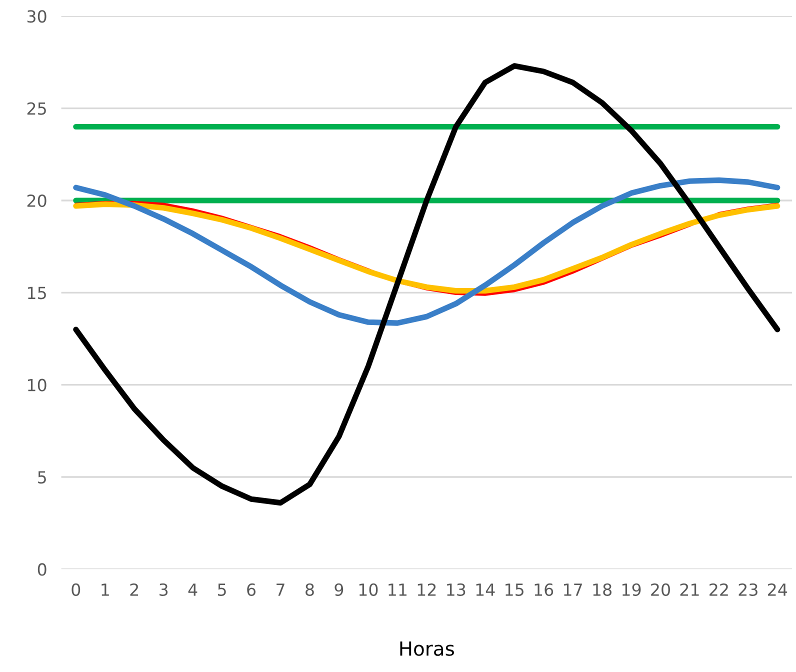 The image size is (796, 672). What do you see at coordinates (36, 201) in the screenshot?
I see `y-tick-label: 20` at bounding box center [36, 201].